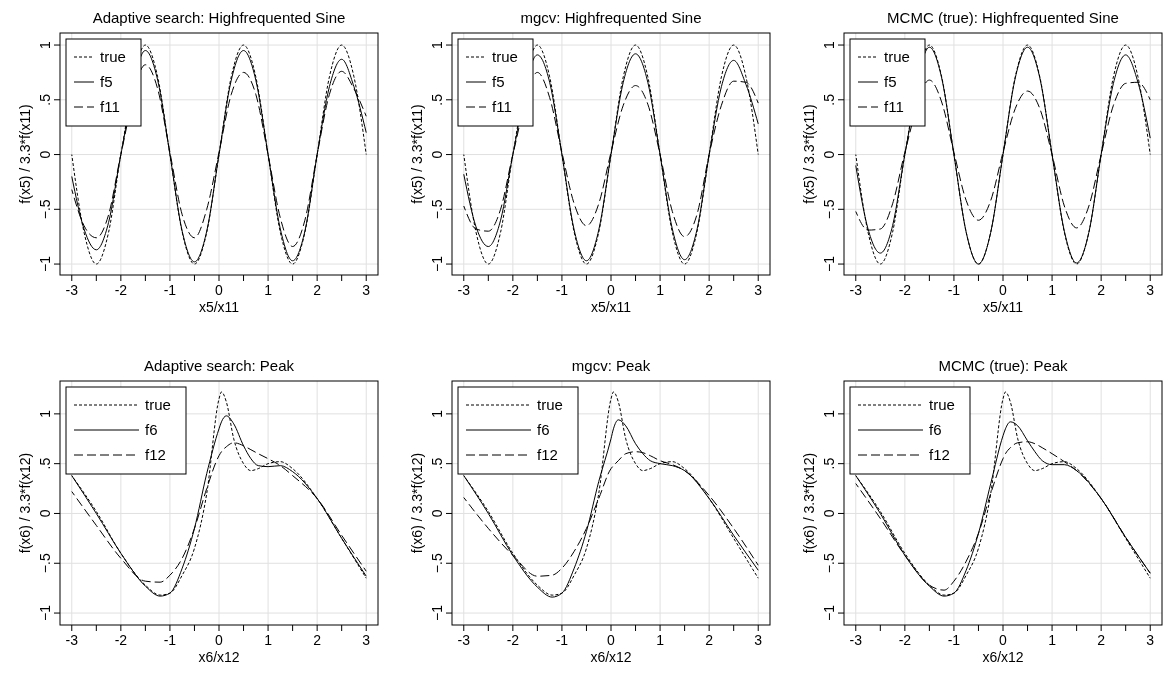  I want to click on chart-title: Adaptive search: Highfrequented Sine, so click(219, 17).